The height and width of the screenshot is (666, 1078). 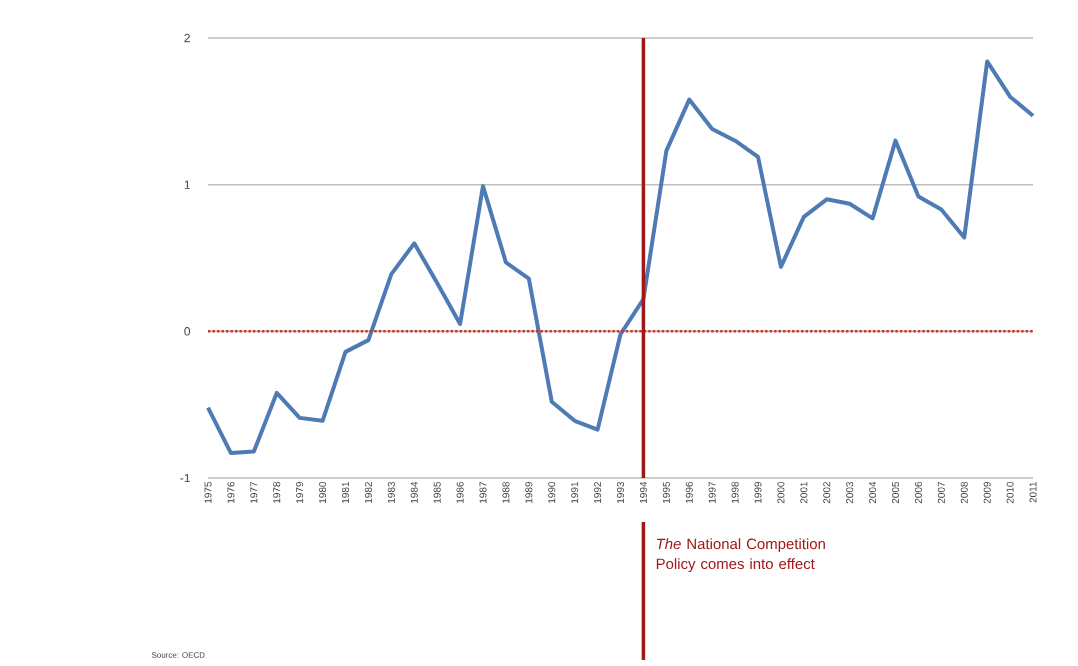 What do you see at coordinates (758, 492) in the screenshot?
I see `x-tick-label: 1999` at bounding box center [758, 492].